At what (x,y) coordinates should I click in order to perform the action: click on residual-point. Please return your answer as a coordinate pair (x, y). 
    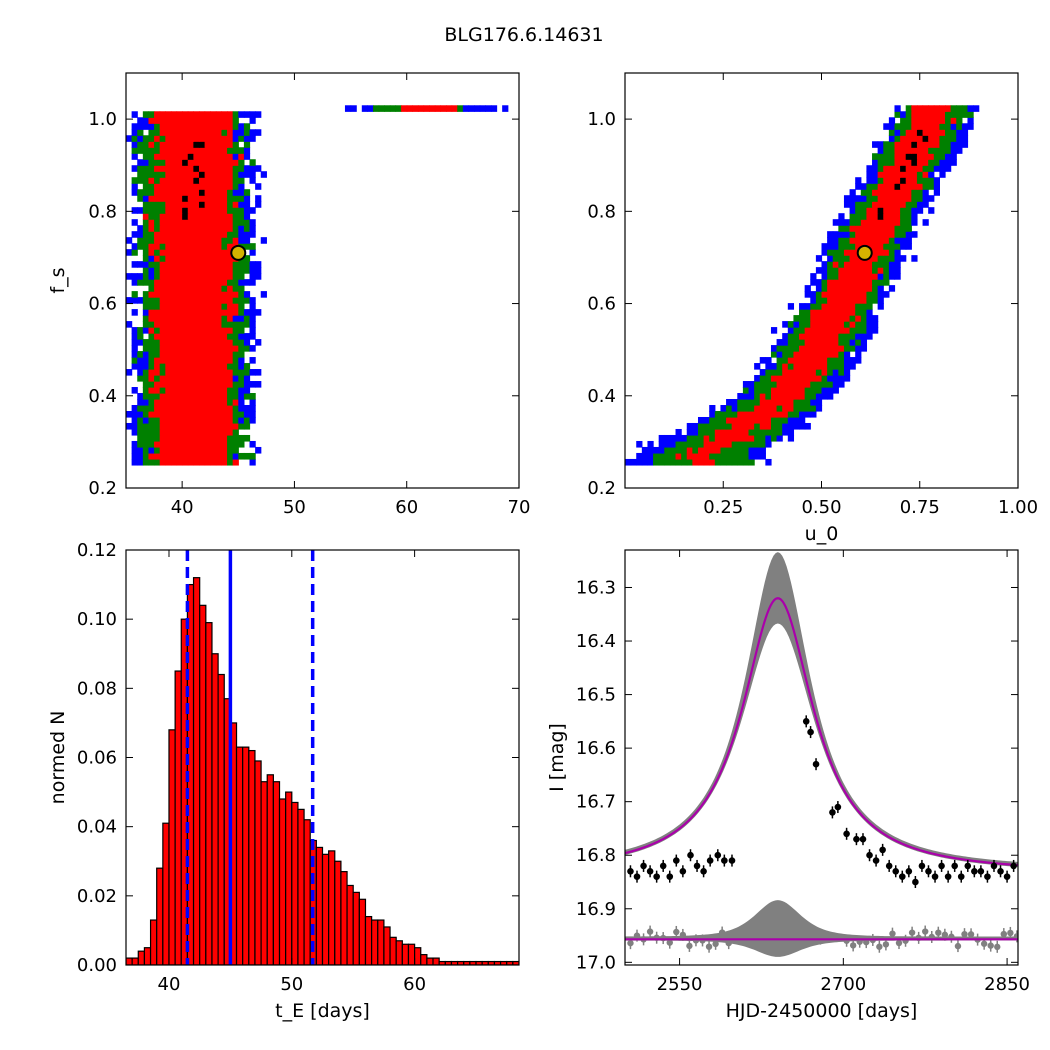
    Looking at the image, I should click on (709, 946).